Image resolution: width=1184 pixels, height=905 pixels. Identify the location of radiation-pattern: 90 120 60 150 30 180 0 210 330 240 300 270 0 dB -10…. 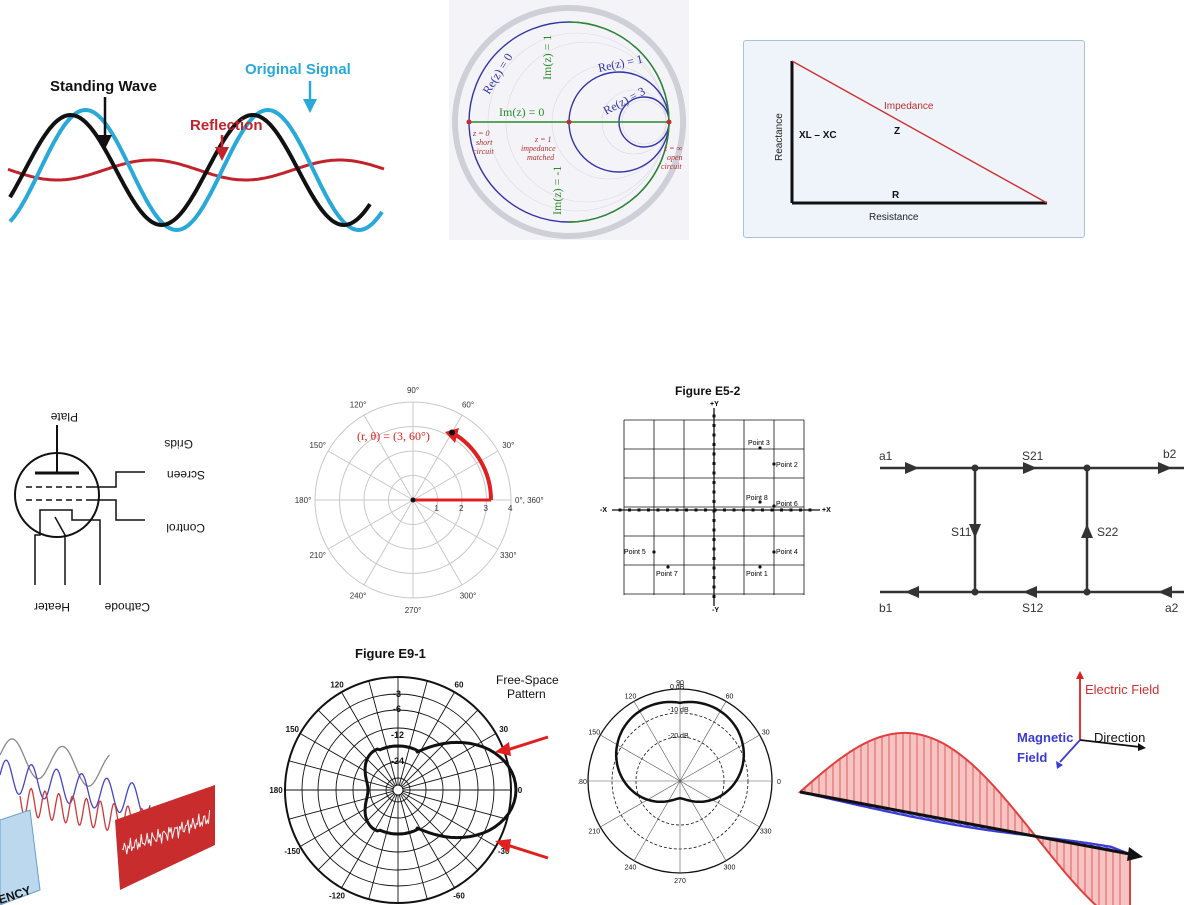
(679, 782).